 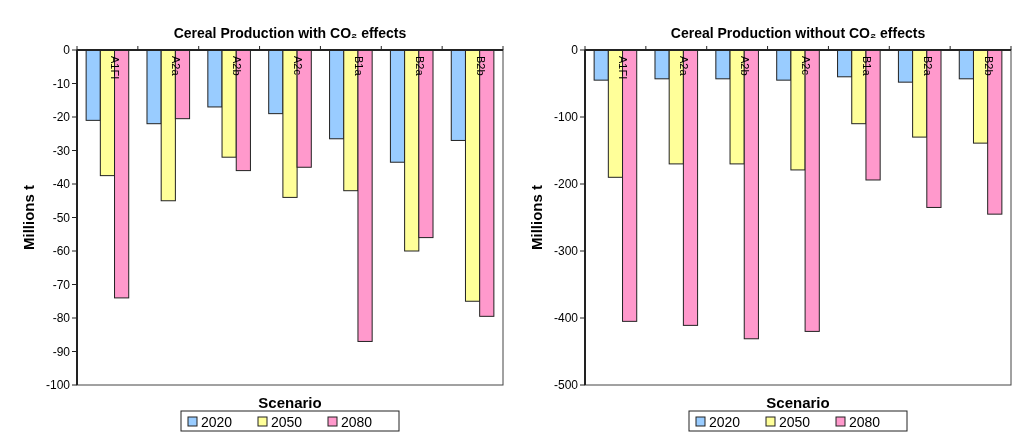 What do you see at coordinates (290, 33) in the screenshot?
I see `chart-title: Cereal Production with CO₂ effects` at bounding box center [290, 33].